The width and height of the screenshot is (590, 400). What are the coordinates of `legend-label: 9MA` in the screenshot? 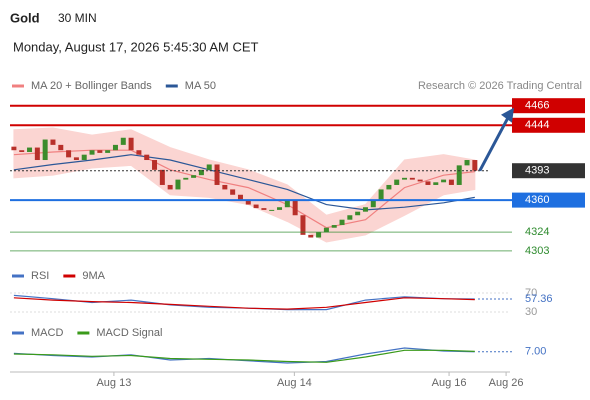 It's located at (93, 276).